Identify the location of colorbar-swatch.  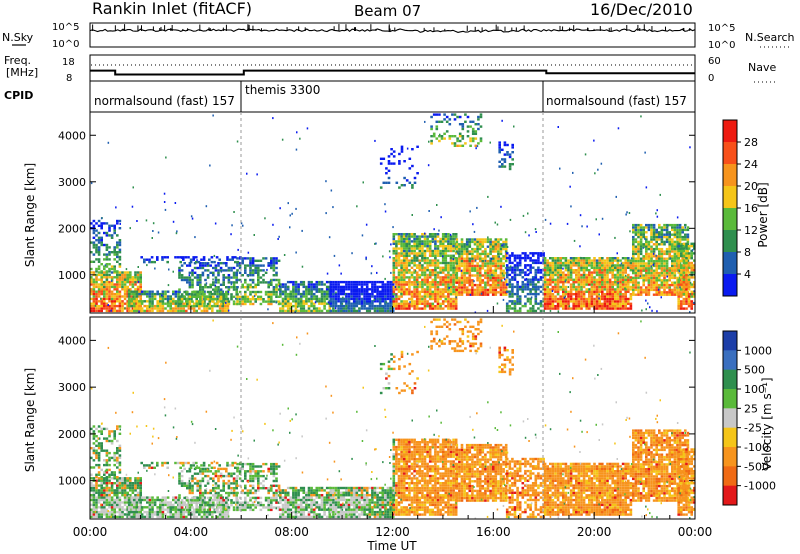
(730, 219).